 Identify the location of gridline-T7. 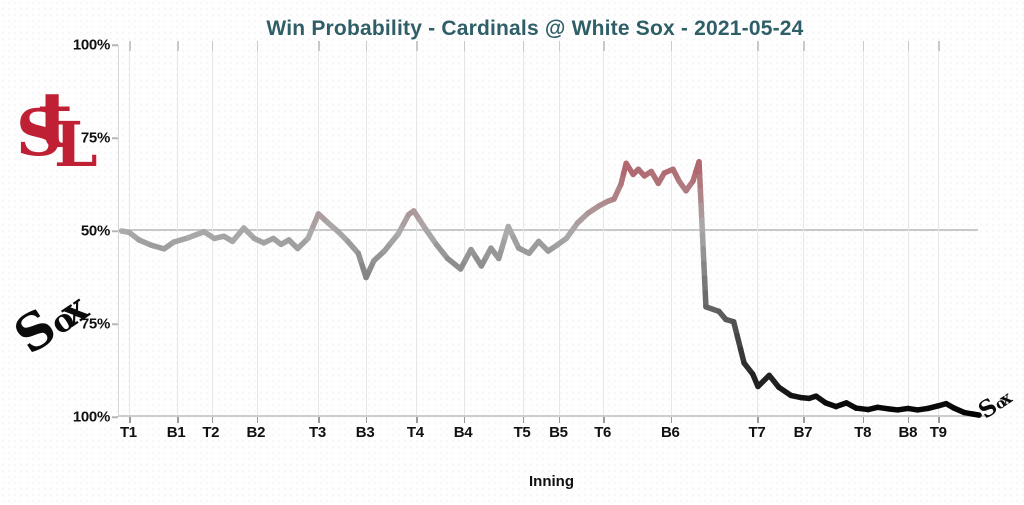
(758, 230).